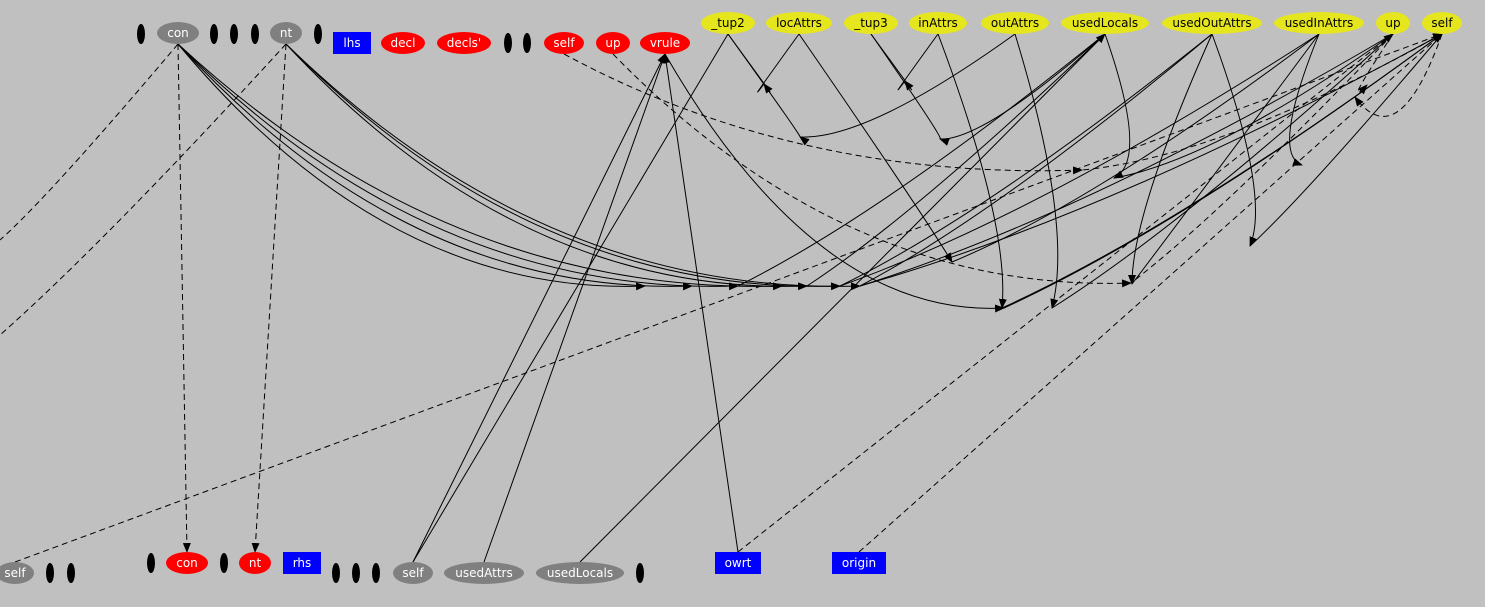 The height and width of the screenshot is (607, 1485). I want to click on node-con_top: con, so click(178, 33).